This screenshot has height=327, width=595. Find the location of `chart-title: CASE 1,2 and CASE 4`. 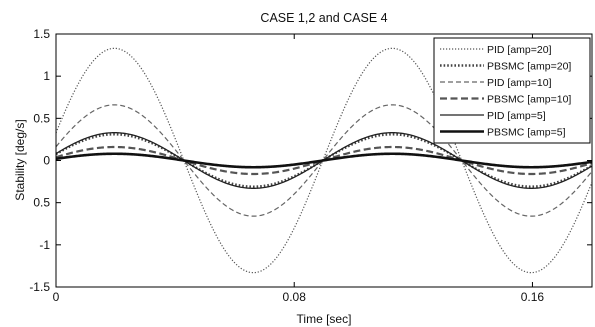

chart-title: CASE 1,2 and CASE 4 is located at coordinates (323, 18).